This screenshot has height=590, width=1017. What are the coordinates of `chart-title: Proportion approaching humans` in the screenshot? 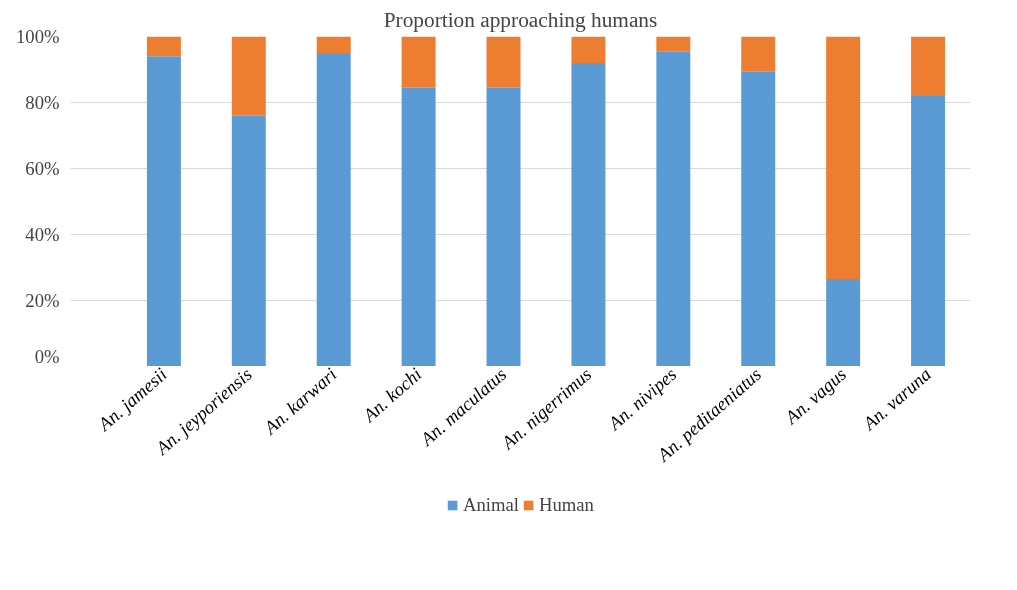 It's located at (520, 19).